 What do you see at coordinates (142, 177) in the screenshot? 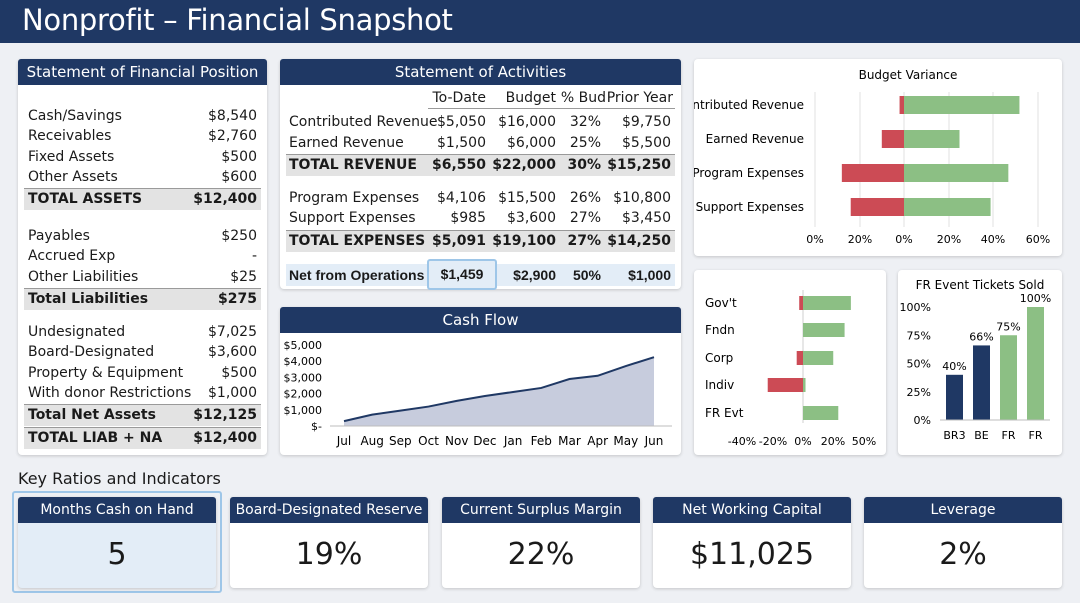
I see `position-row: Other Assets $600` at bounding box center [142, 177].